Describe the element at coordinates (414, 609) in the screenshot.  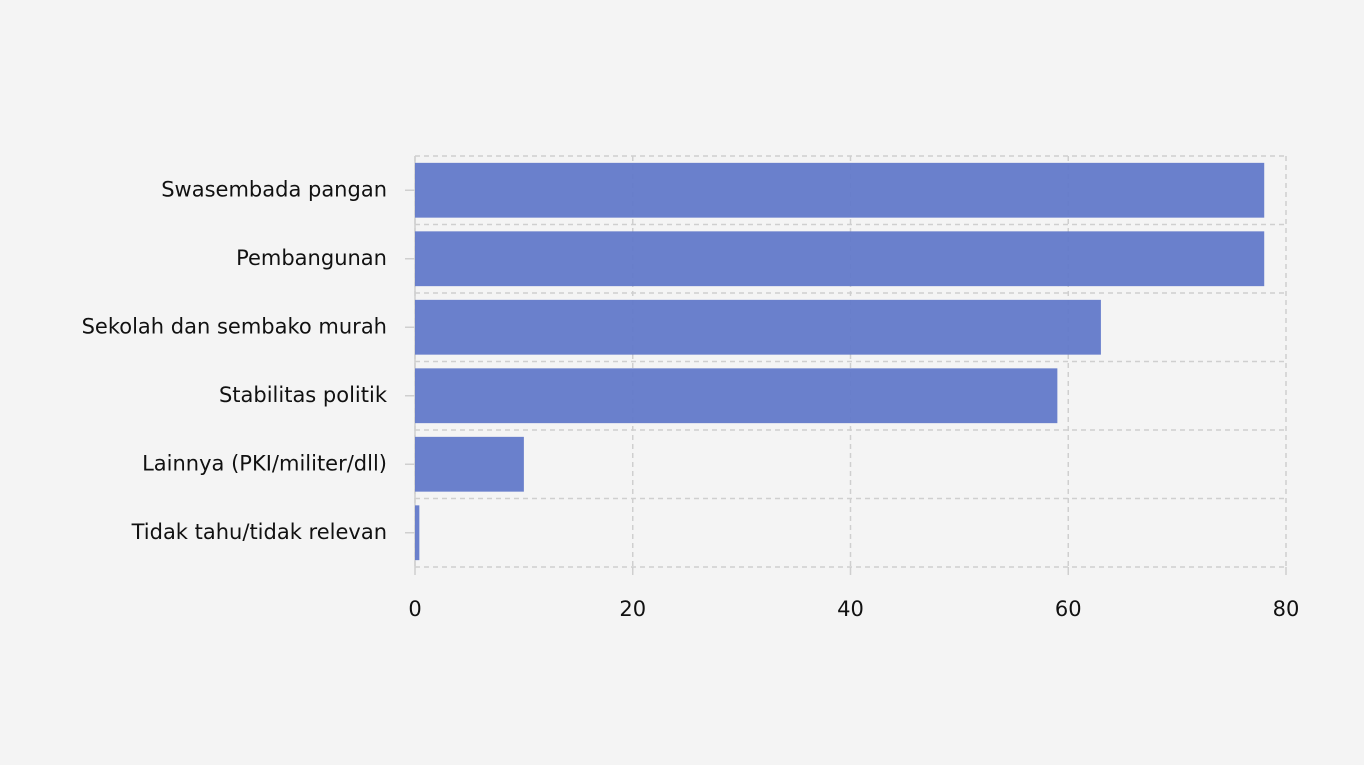
I see `x-tick-label: 0` at that location.